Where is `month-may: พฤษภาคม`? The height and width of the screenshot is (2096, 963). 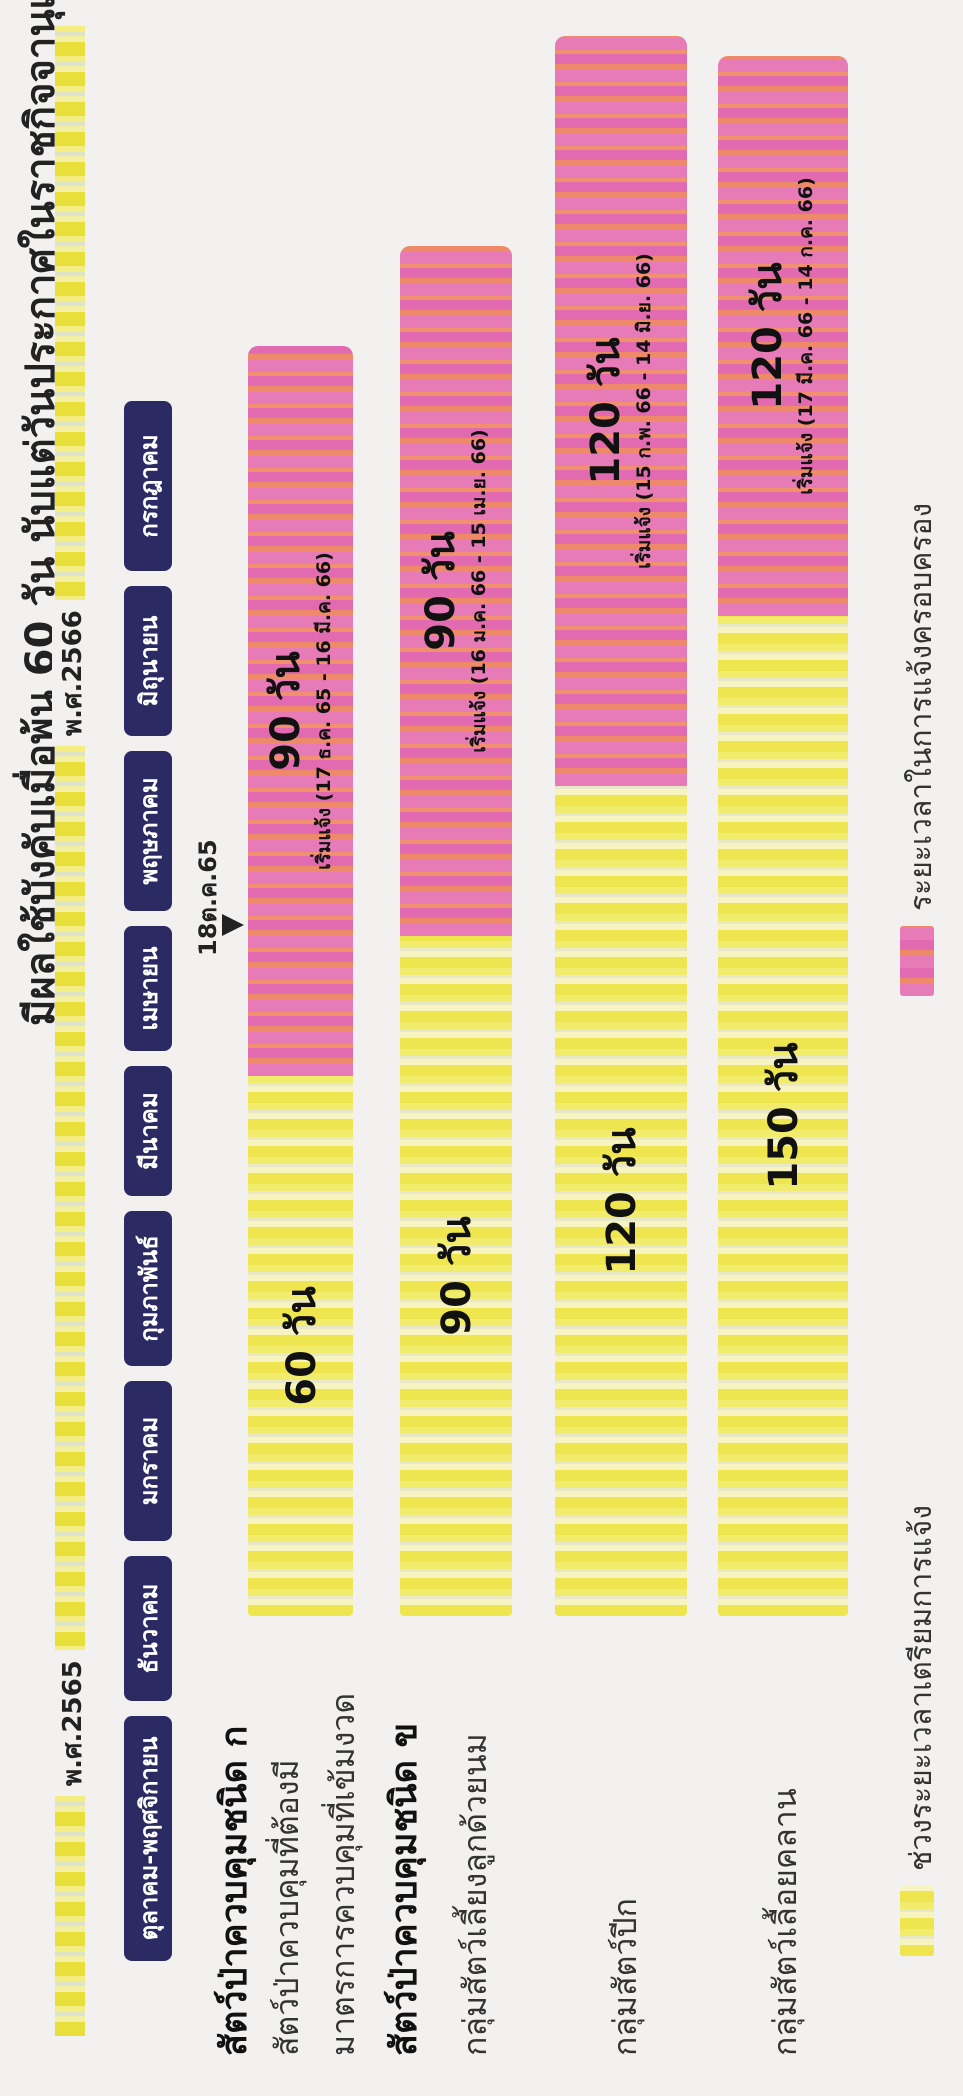 month-may: พฤษภาคม is located at coordinates (148, 831).